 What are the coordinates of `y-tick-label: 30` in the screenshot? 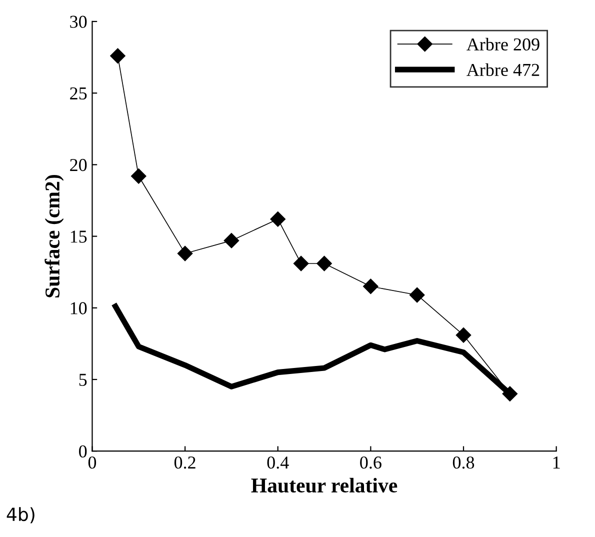 It's located at (78, 22).